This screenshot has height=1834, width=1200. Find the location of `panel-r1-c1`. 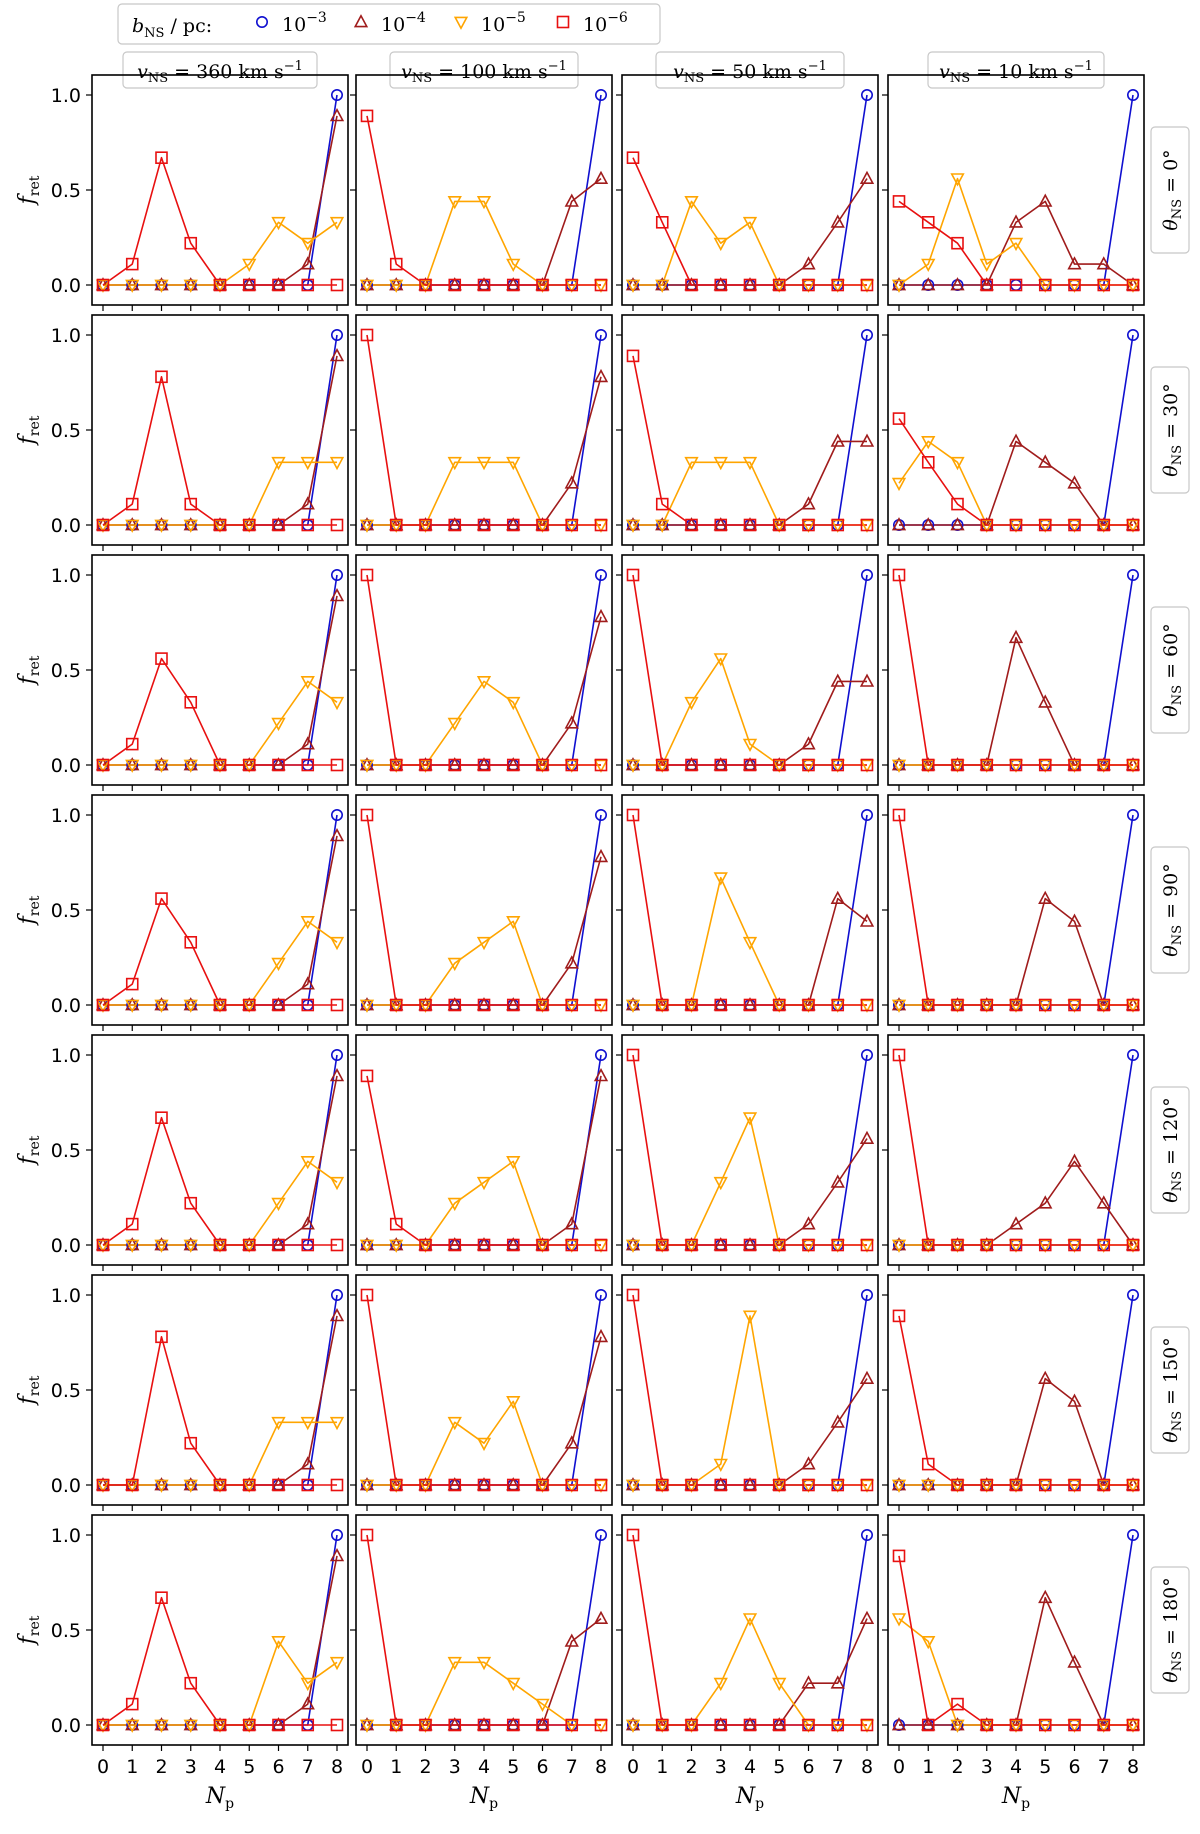

panel-r1-c1 is located at coordinates (481, 432).